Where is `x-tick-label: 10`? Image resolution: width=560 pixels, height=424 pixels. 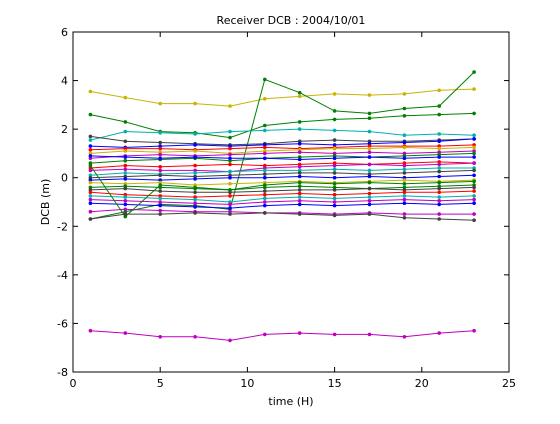
x-tick-label: 10 is located at coordinates (247, 383).